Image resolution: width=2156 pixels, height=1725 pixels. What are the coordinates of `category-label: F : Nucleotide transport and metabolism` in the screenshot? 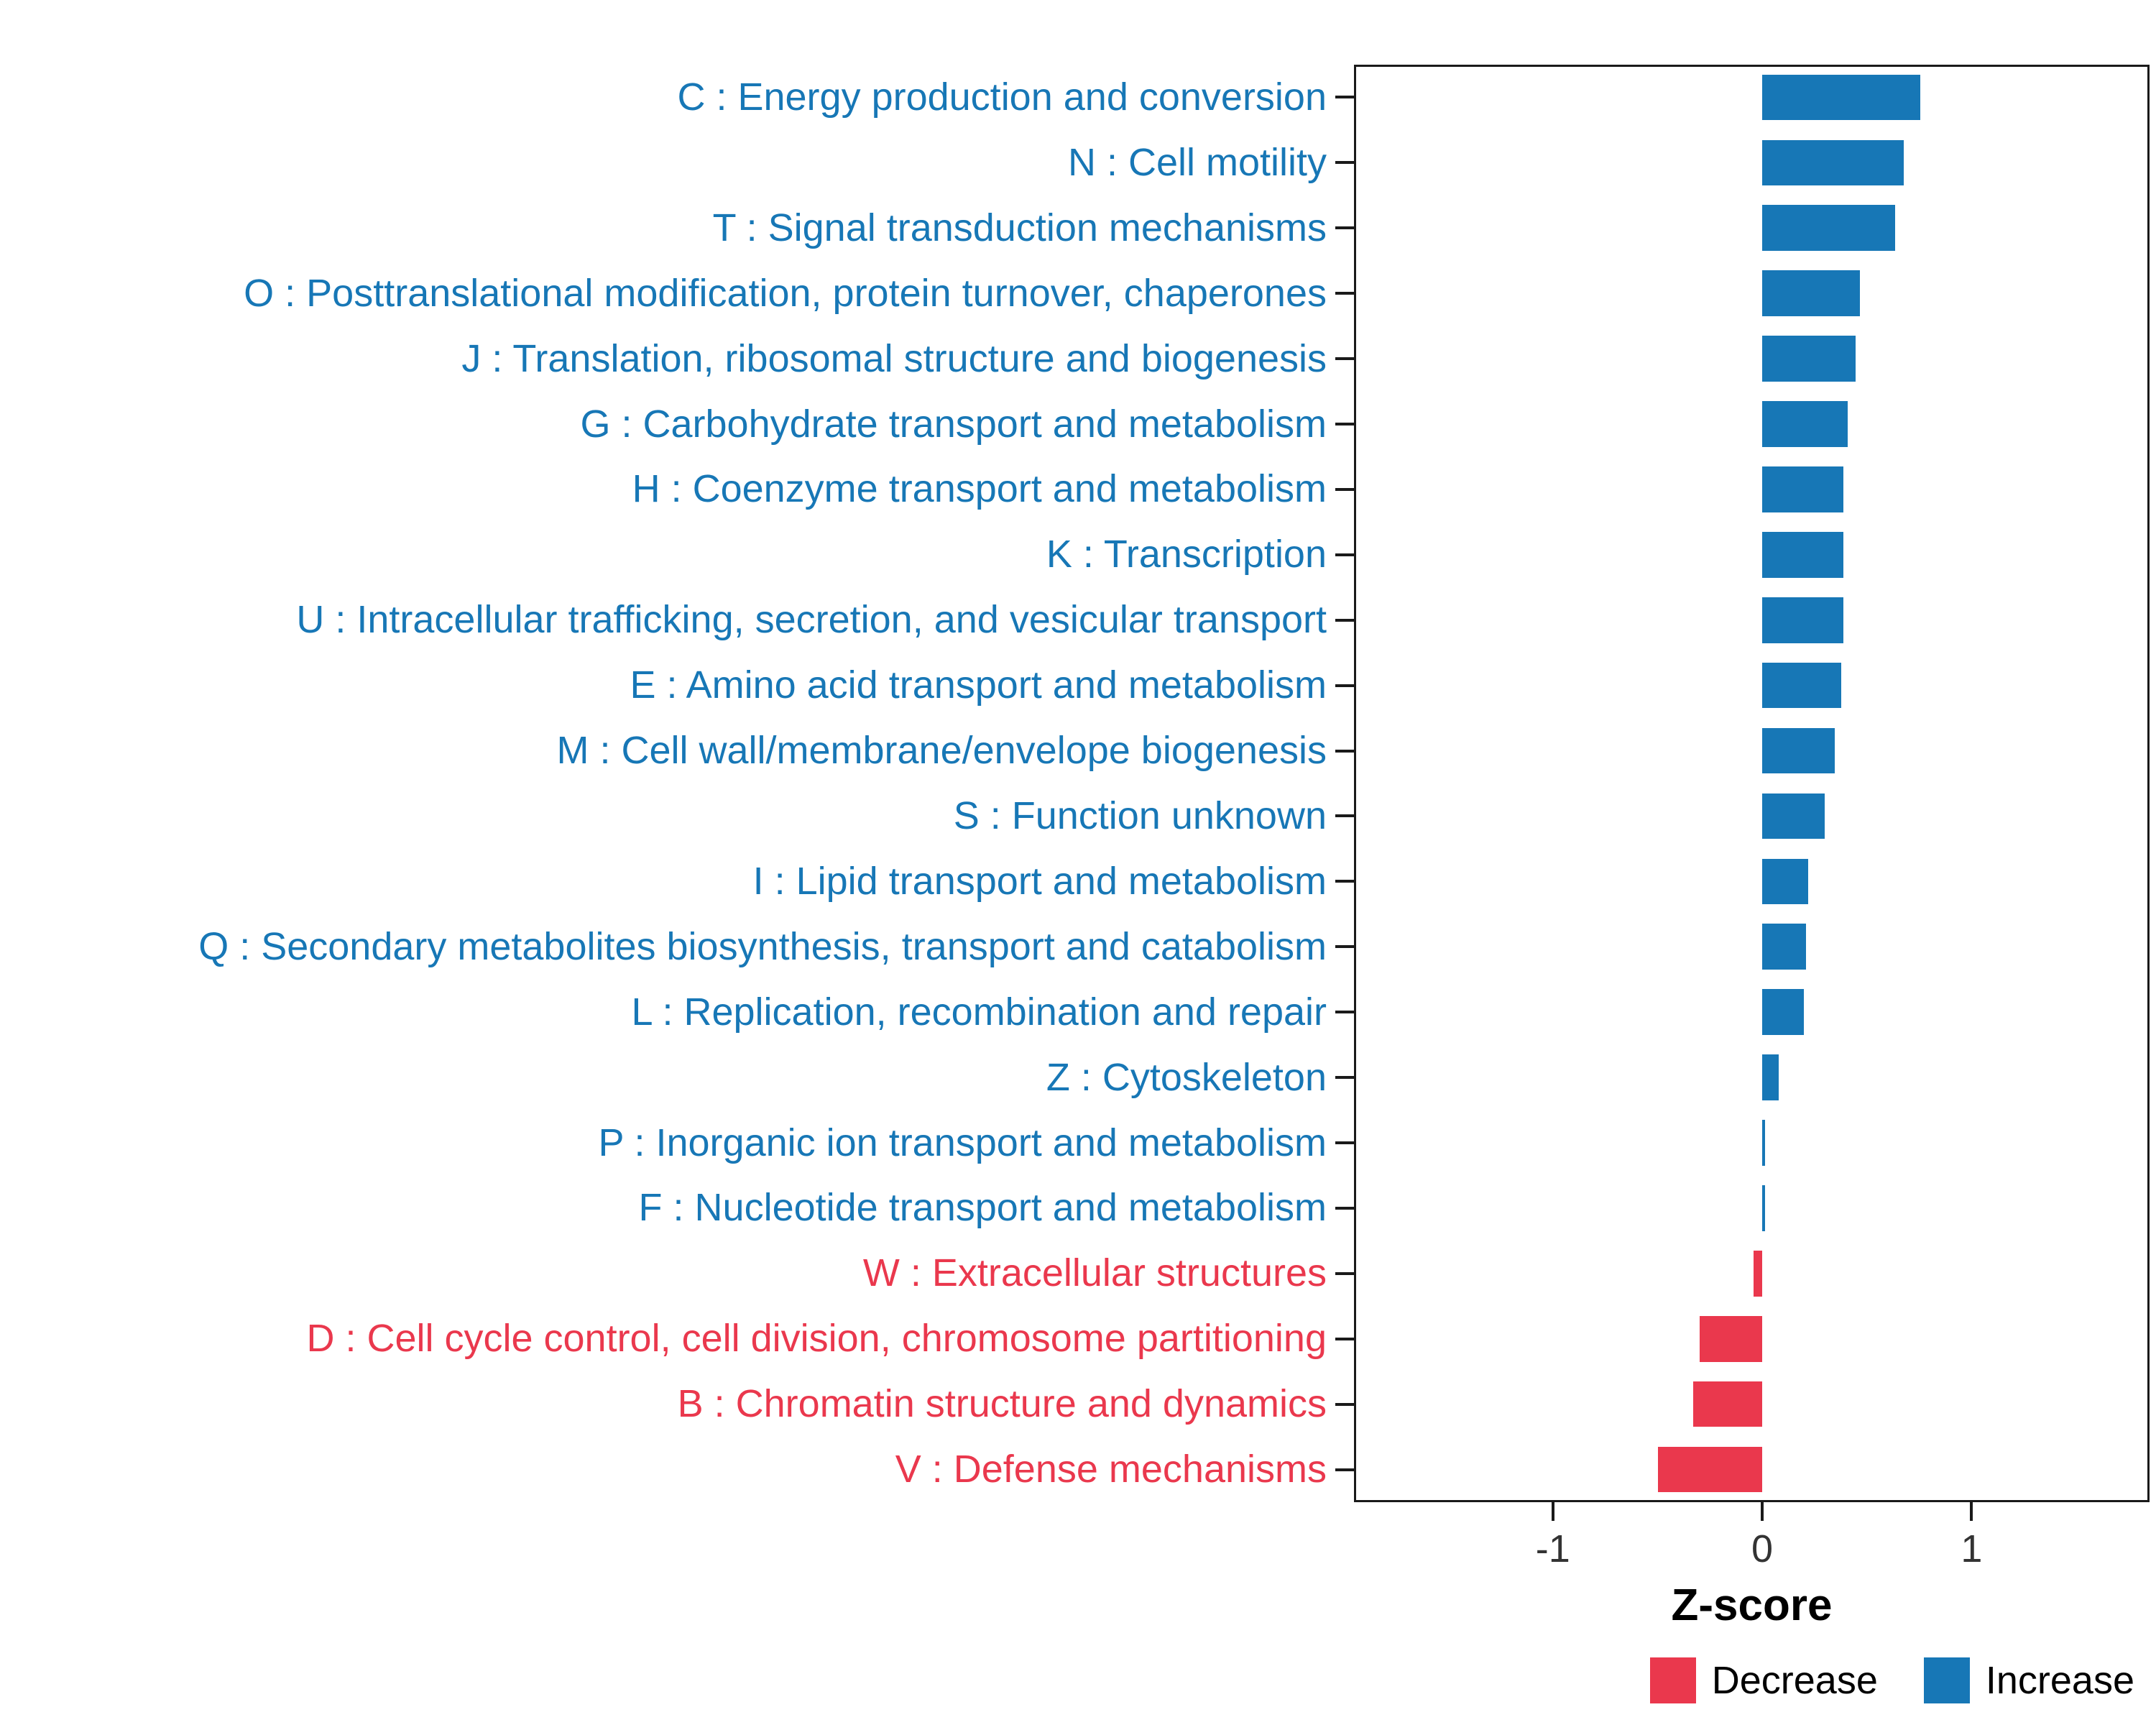 It's located at (983, 1208).